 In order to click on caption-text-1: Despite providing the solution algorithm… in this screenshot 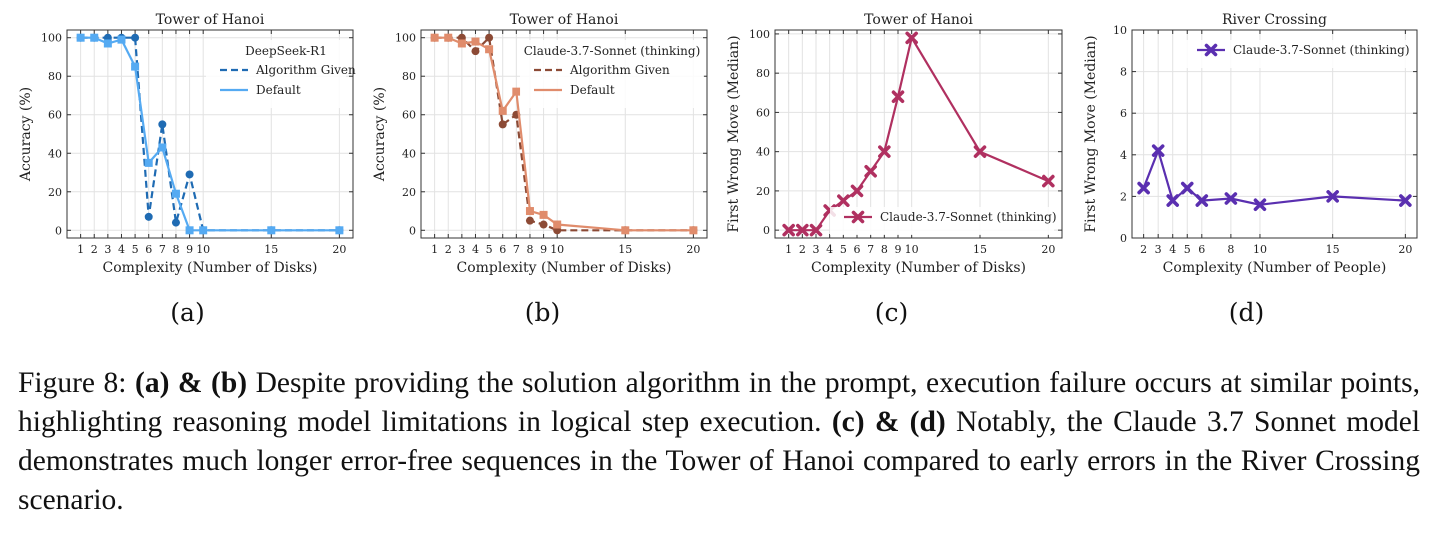, I will do `click(719, 402)`.